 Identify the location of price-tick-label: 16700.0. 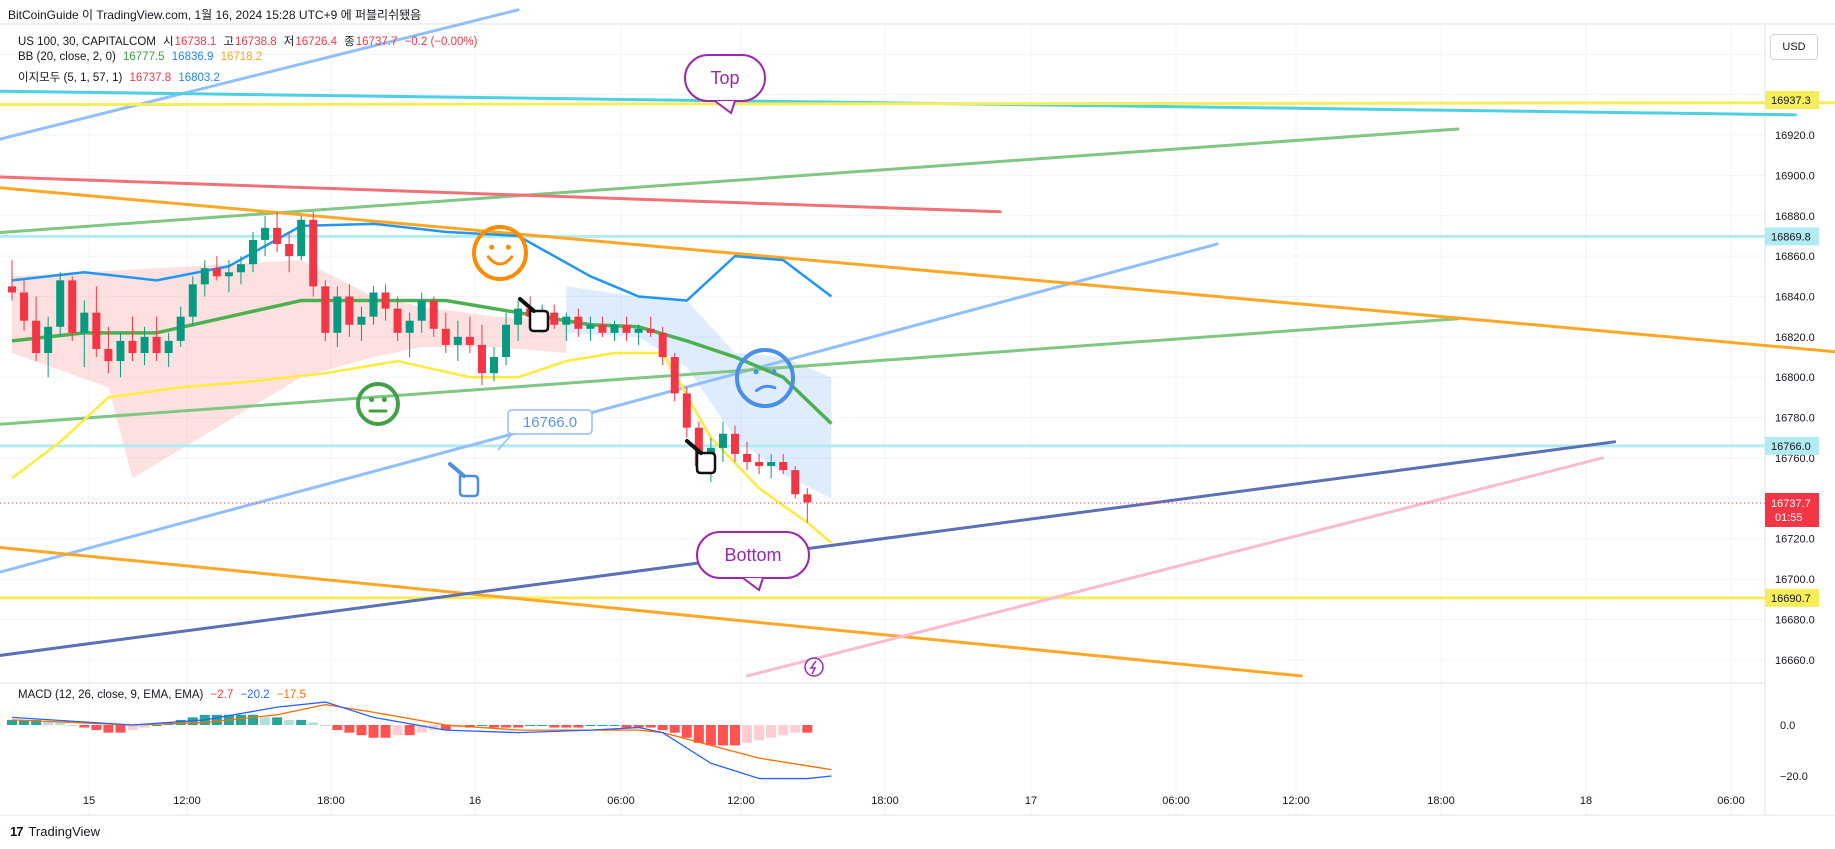
(1795, 580).